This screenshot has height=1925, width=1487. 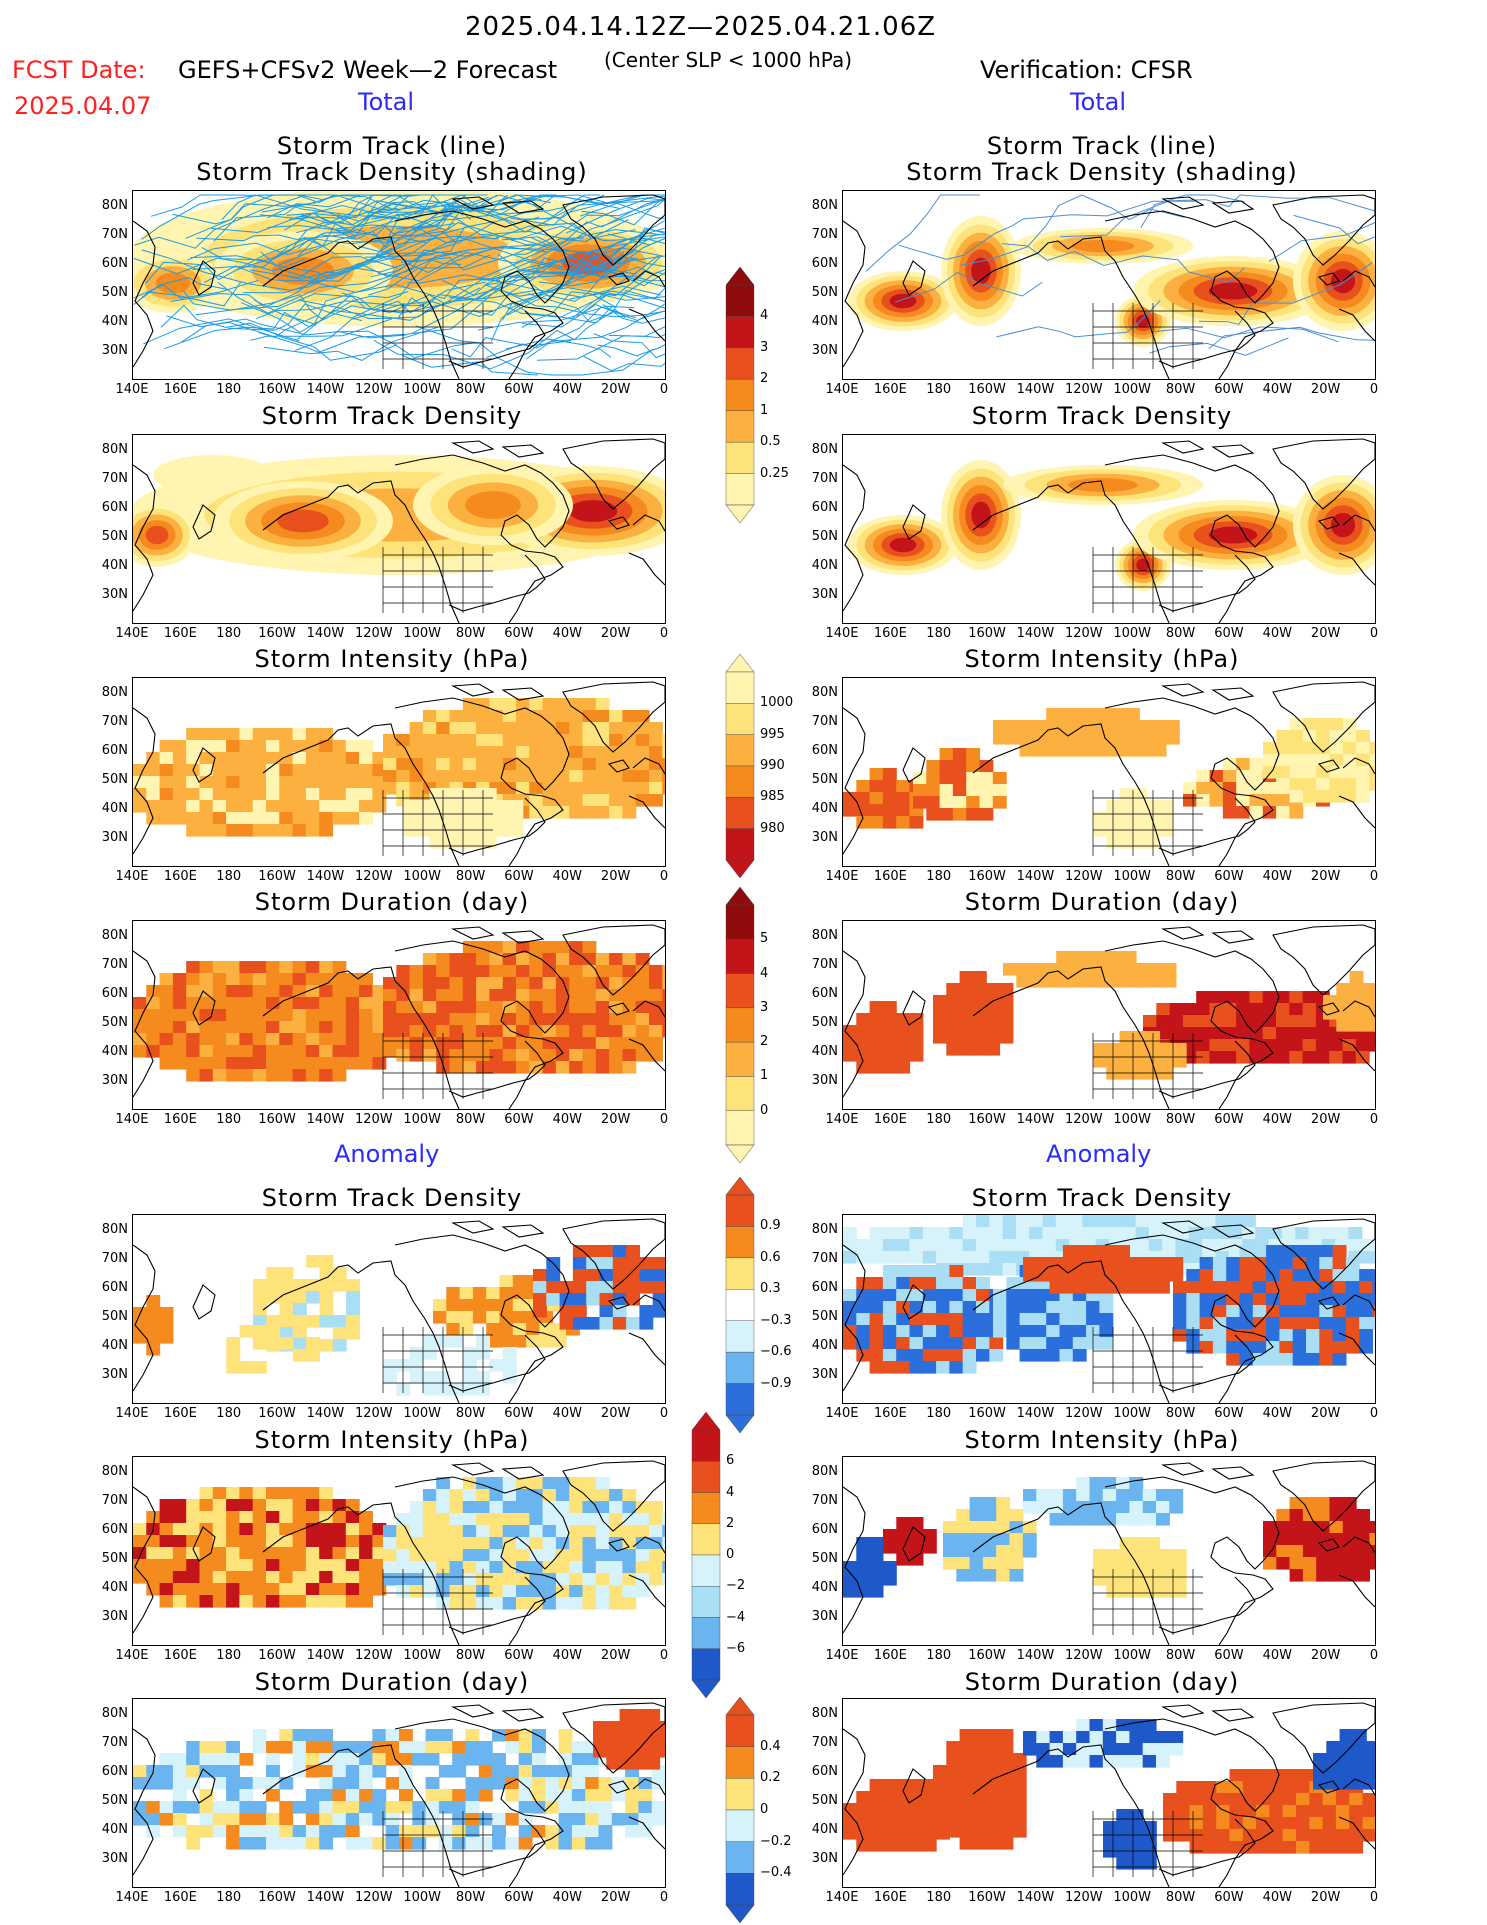 What do you see at coordinates (567, 1655) in the screenshot?
I see `lon-label: 40W` at bounding box center [567, 1655].